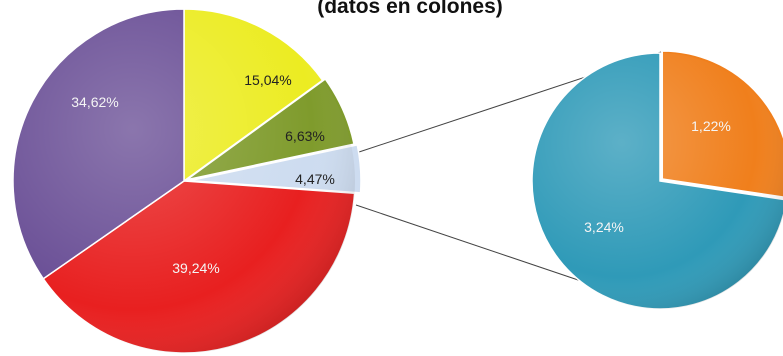 The height and width of the screenshot is (356, 783). What do you see at coordinates (657, 176) in the screenshot?
I see `secondary-pie-labels: 1,22% 3,24%` at bounding box center [657, 176].